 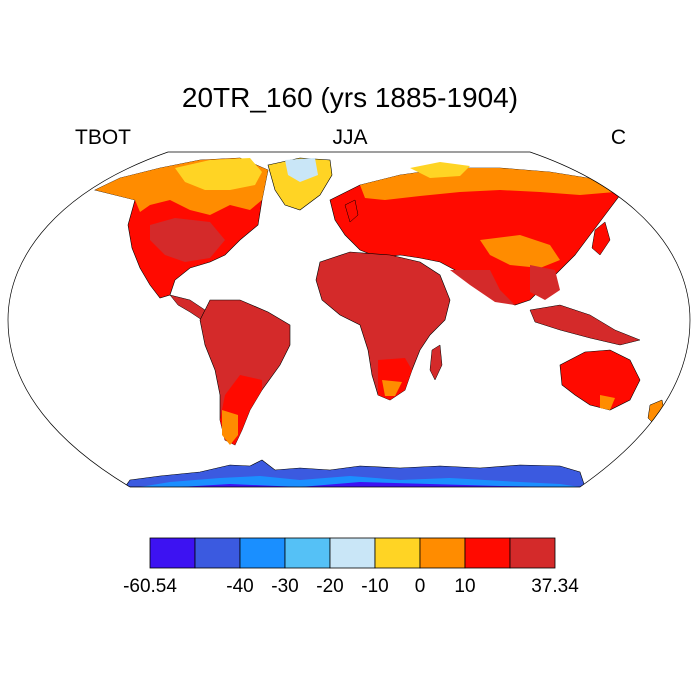 I want to click on colorbar-tick-label: -20, so click(x=329, y=586).